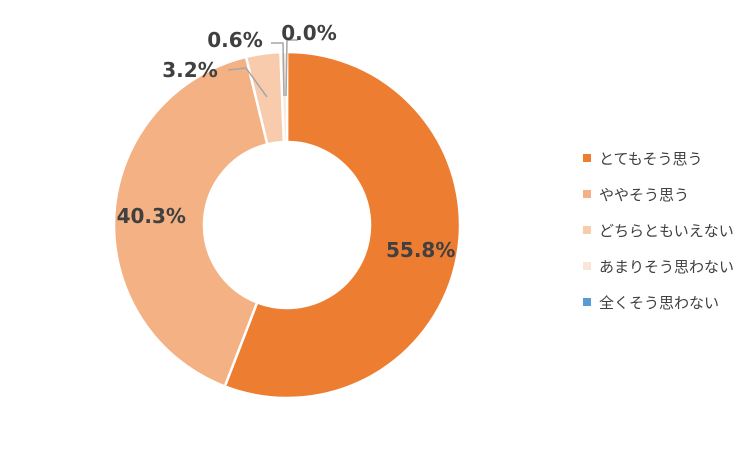  Describe the element at coordinates (234, 40) in the screenshot. I see `data-label: 0.6%` at that location.